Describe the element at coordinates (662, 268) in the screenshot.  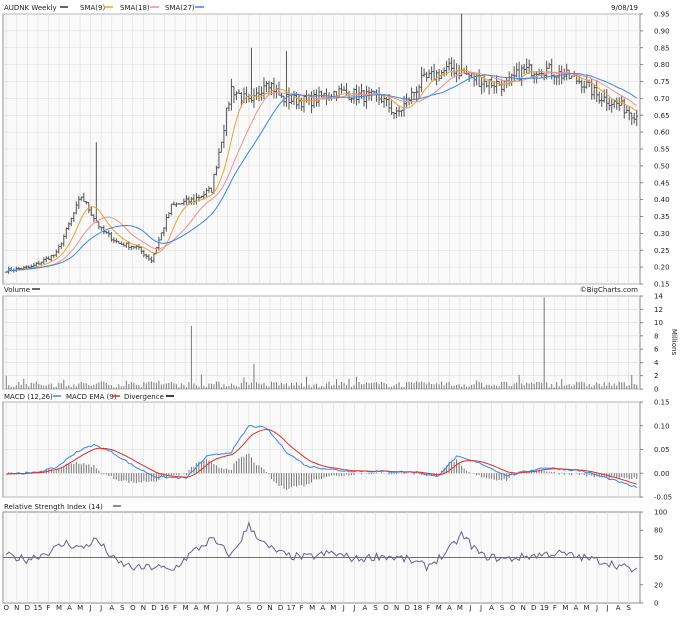
I see `y-tick-label: 0.20` at that location.